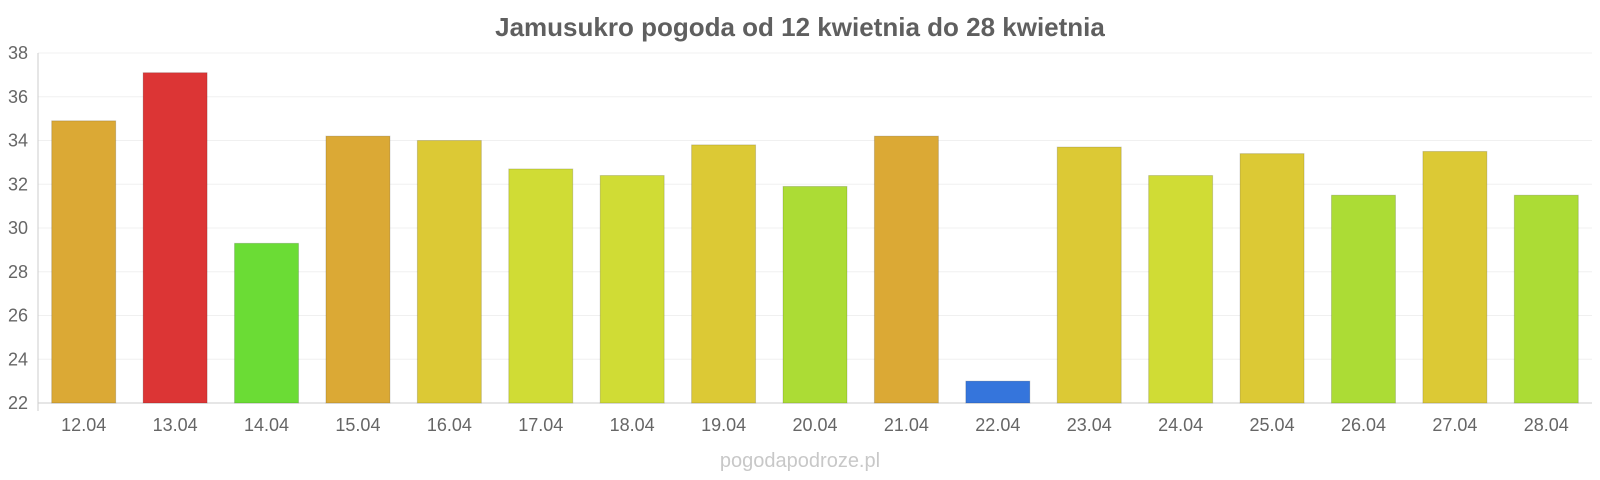 This screenshot has width=1600, height=480. Describe the element at coordinates (267, 323) in the screenshot. I see `bar-14.04` at that location.